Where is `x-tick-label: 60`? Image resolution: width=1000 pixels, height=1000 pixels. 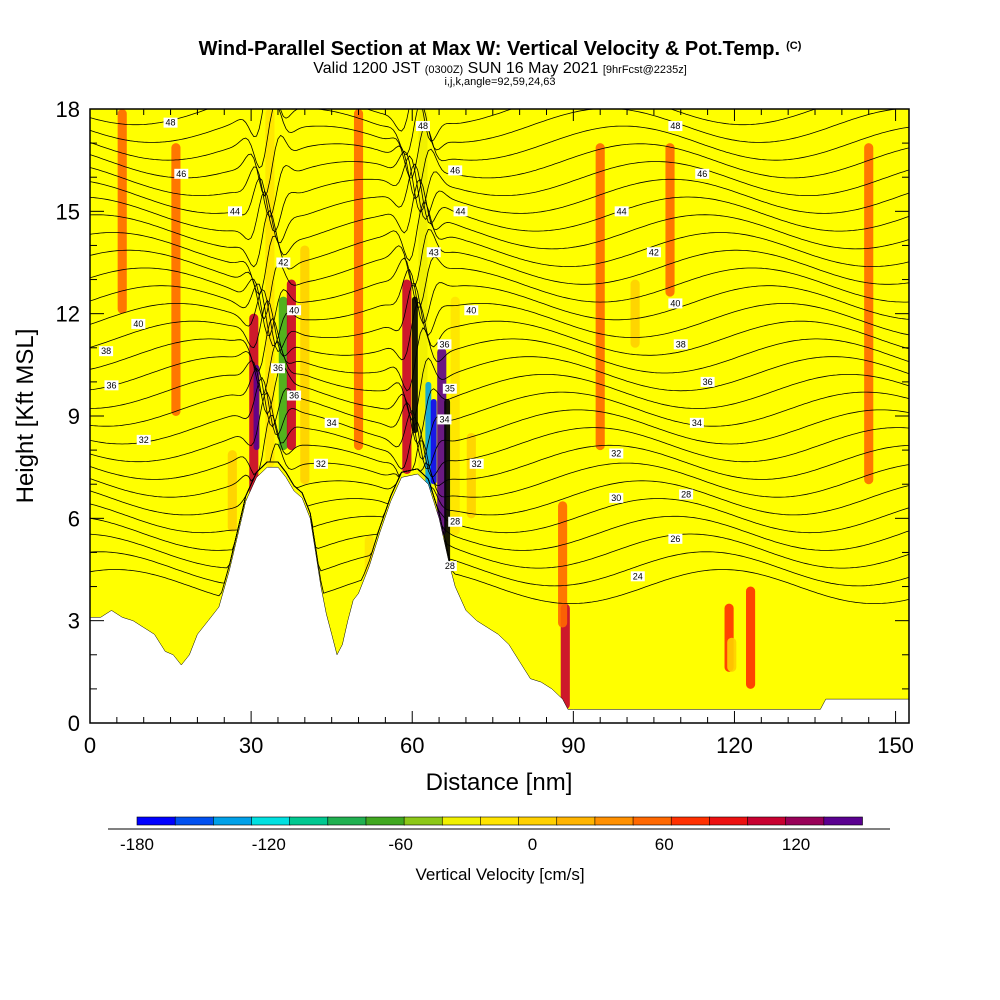 x-tick-label: 60 is located at coordinates (412, 745).